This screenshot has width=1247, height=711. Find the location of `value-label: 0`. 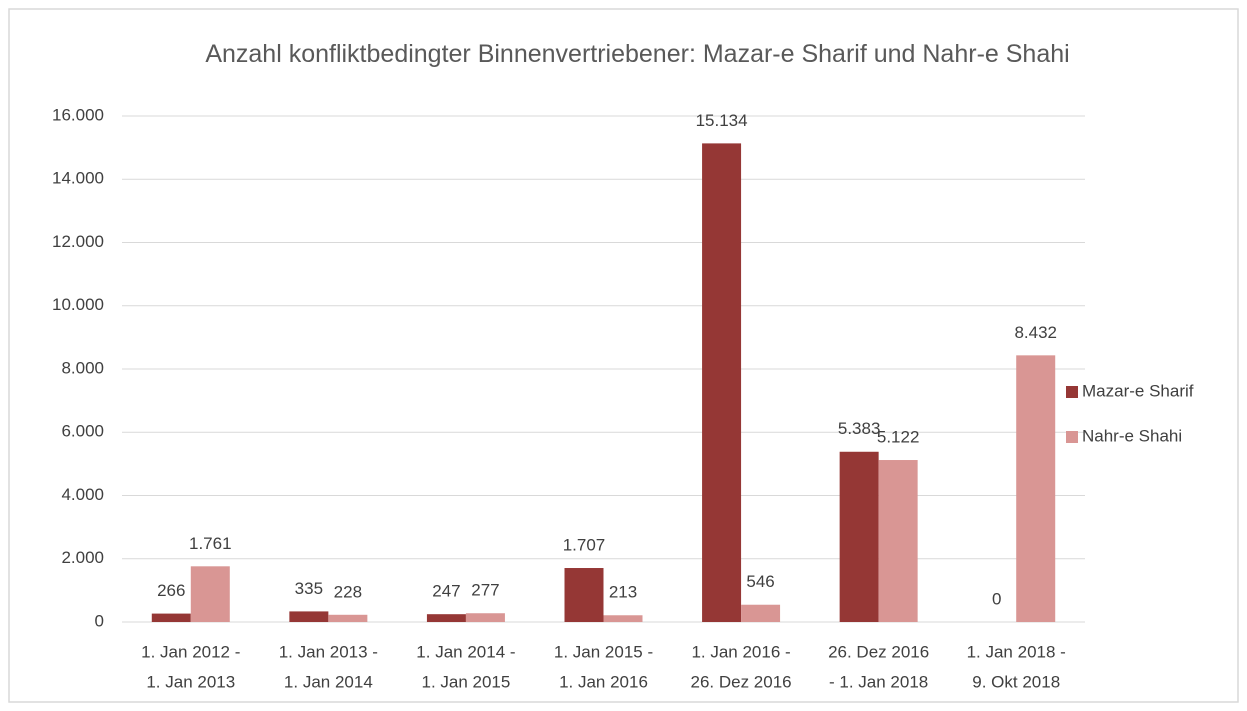

value-label: 0 is located at coordinates (996, 598).